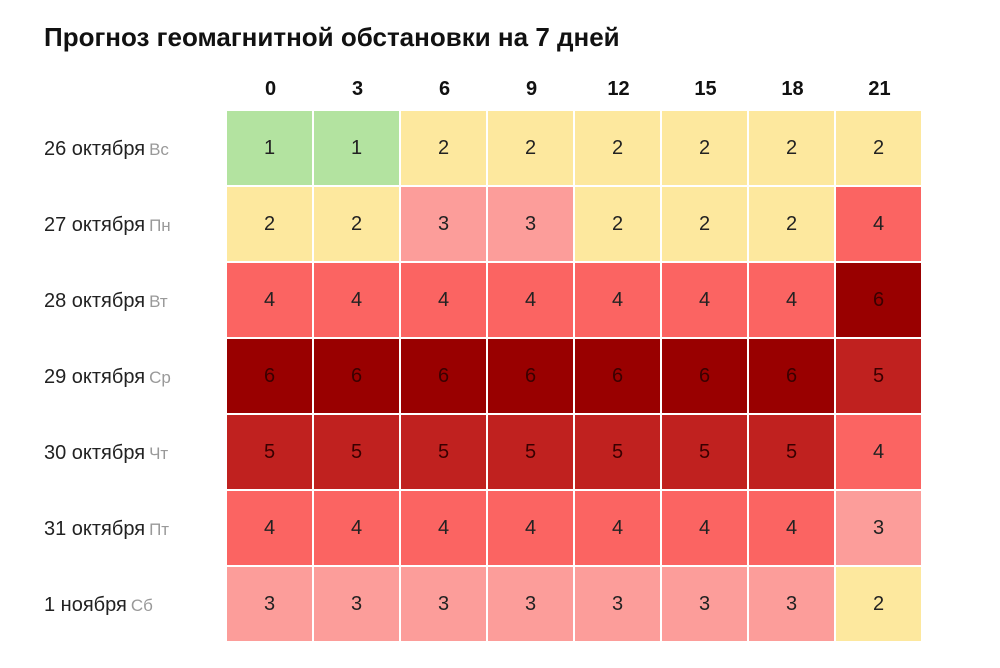 This screenshot has width=1000, height=668. I want to click on row-label: 1 ноября Сб, so click(98, 605).